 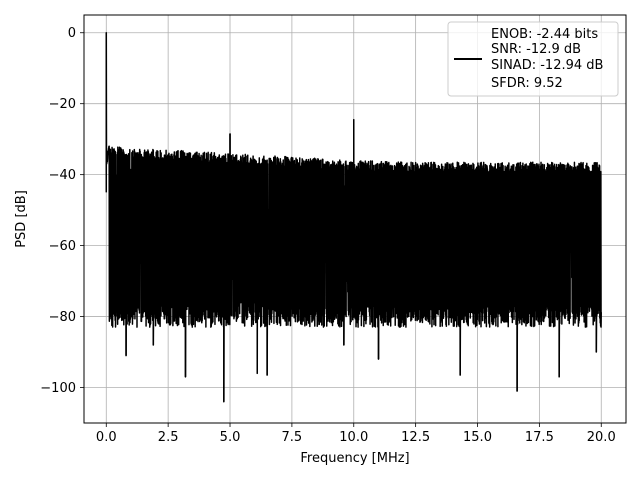 I want to click on legend-entry-snr: SNR: -12.9 dB, so click(x=536, y=49).